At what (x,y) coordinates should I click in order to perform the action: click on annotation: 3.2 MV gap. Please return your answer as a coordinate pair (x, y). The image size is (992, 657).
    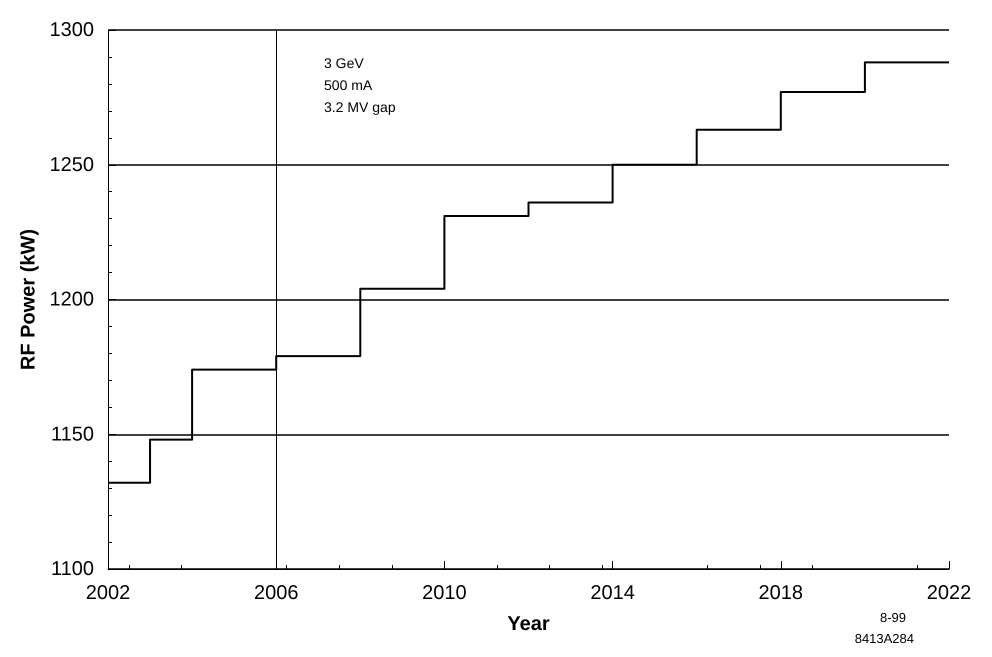
    Looking at the image, I should click on (360, 107).